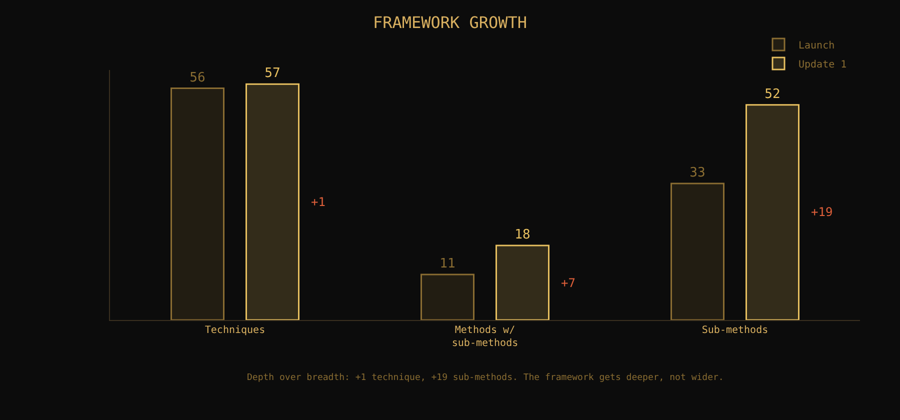 The width and height of the screenshot is (900, 420). What do you see at coordinates (822, 64) in the screenshot?
I see `legend-label: Update 1` at bounding box center [822, 64].